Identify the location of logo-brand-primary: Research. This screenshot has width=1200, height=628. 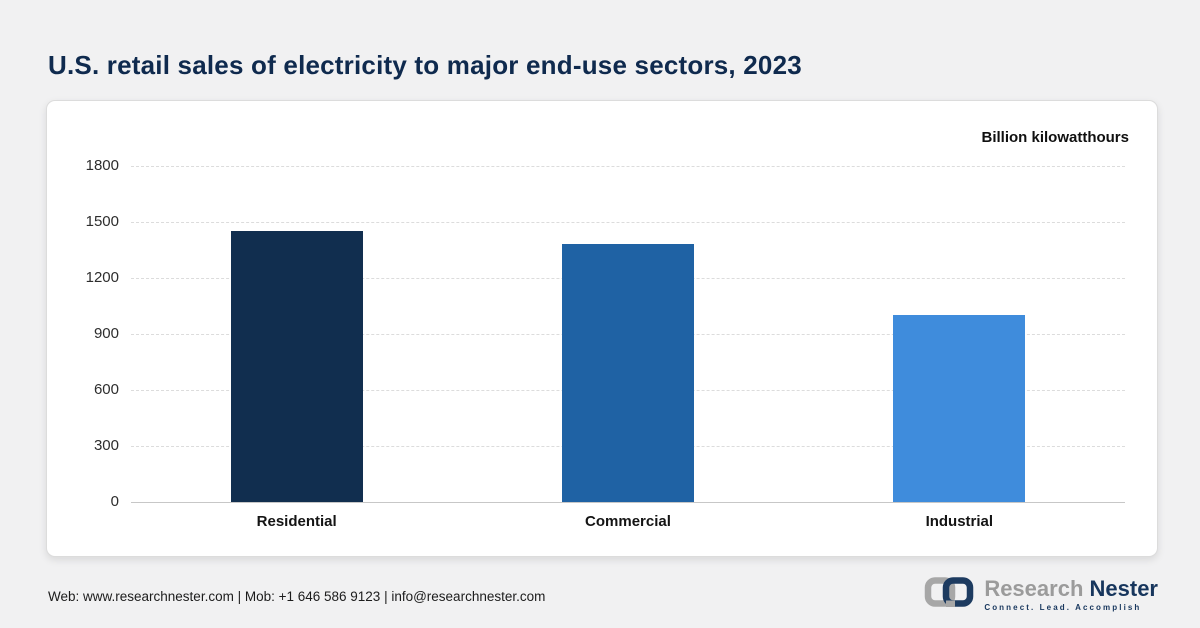
(1034, 588).